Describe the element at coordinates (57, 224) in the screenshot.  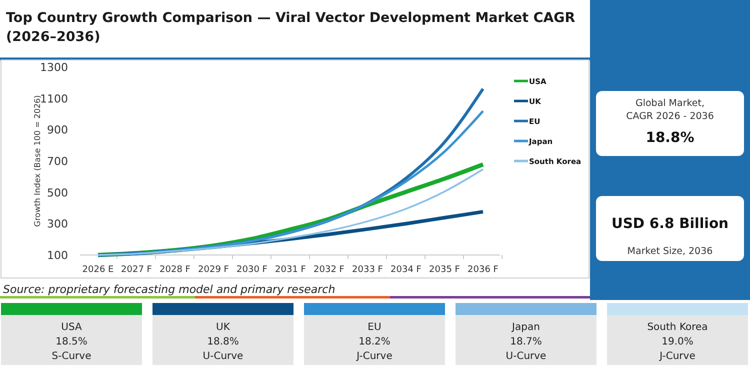
I see `y-tick-label: 300` at that location.